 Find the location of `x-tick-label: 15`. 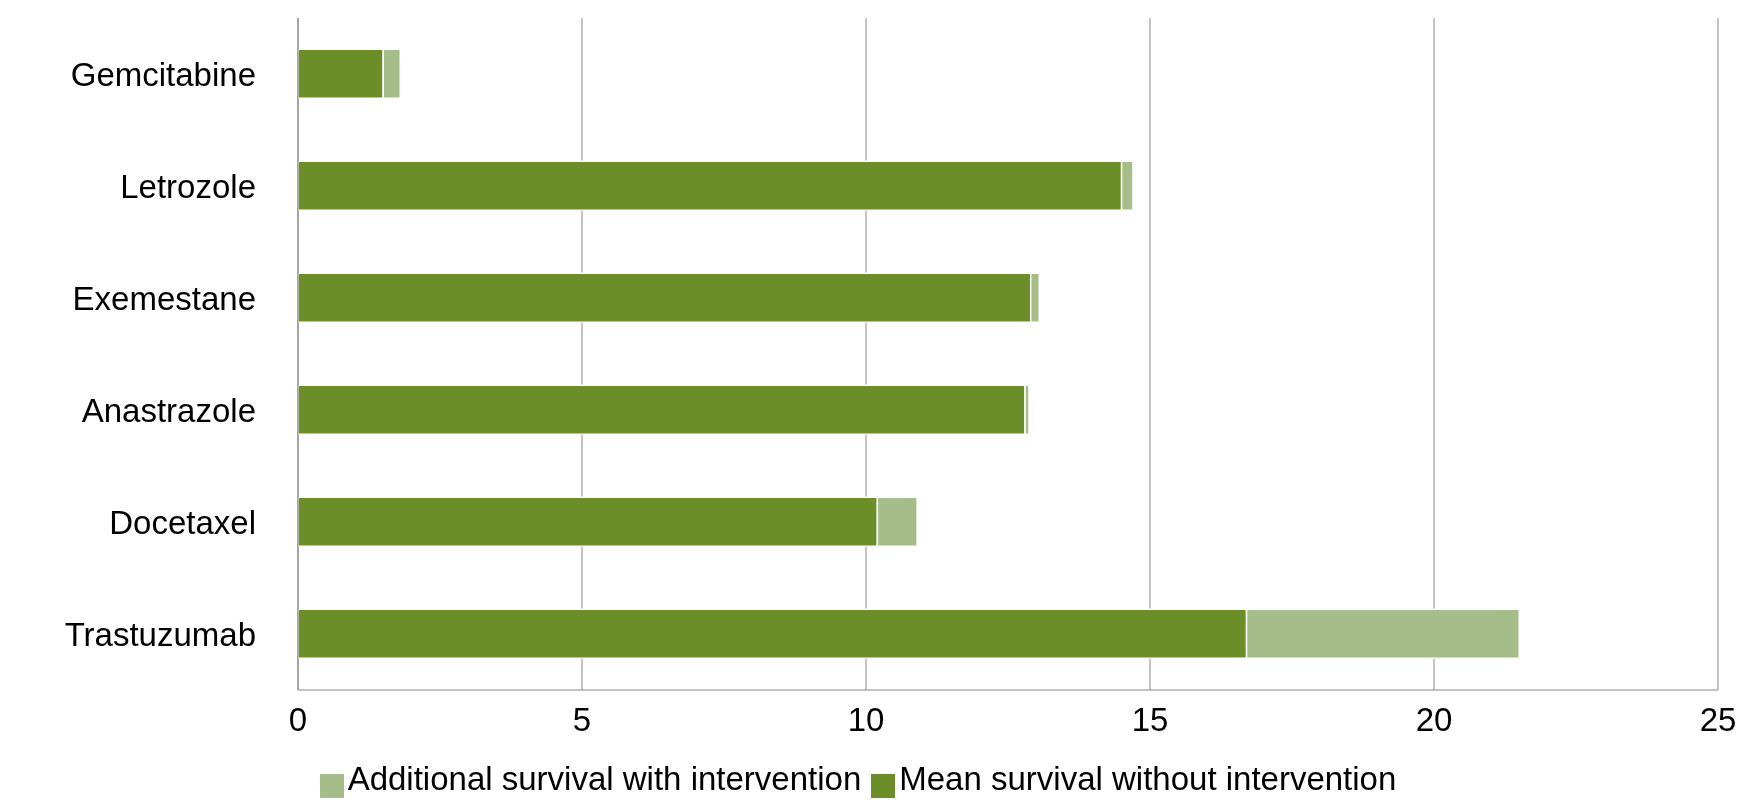

x-tick-label: 15 is located at coordinates (1150, 720).